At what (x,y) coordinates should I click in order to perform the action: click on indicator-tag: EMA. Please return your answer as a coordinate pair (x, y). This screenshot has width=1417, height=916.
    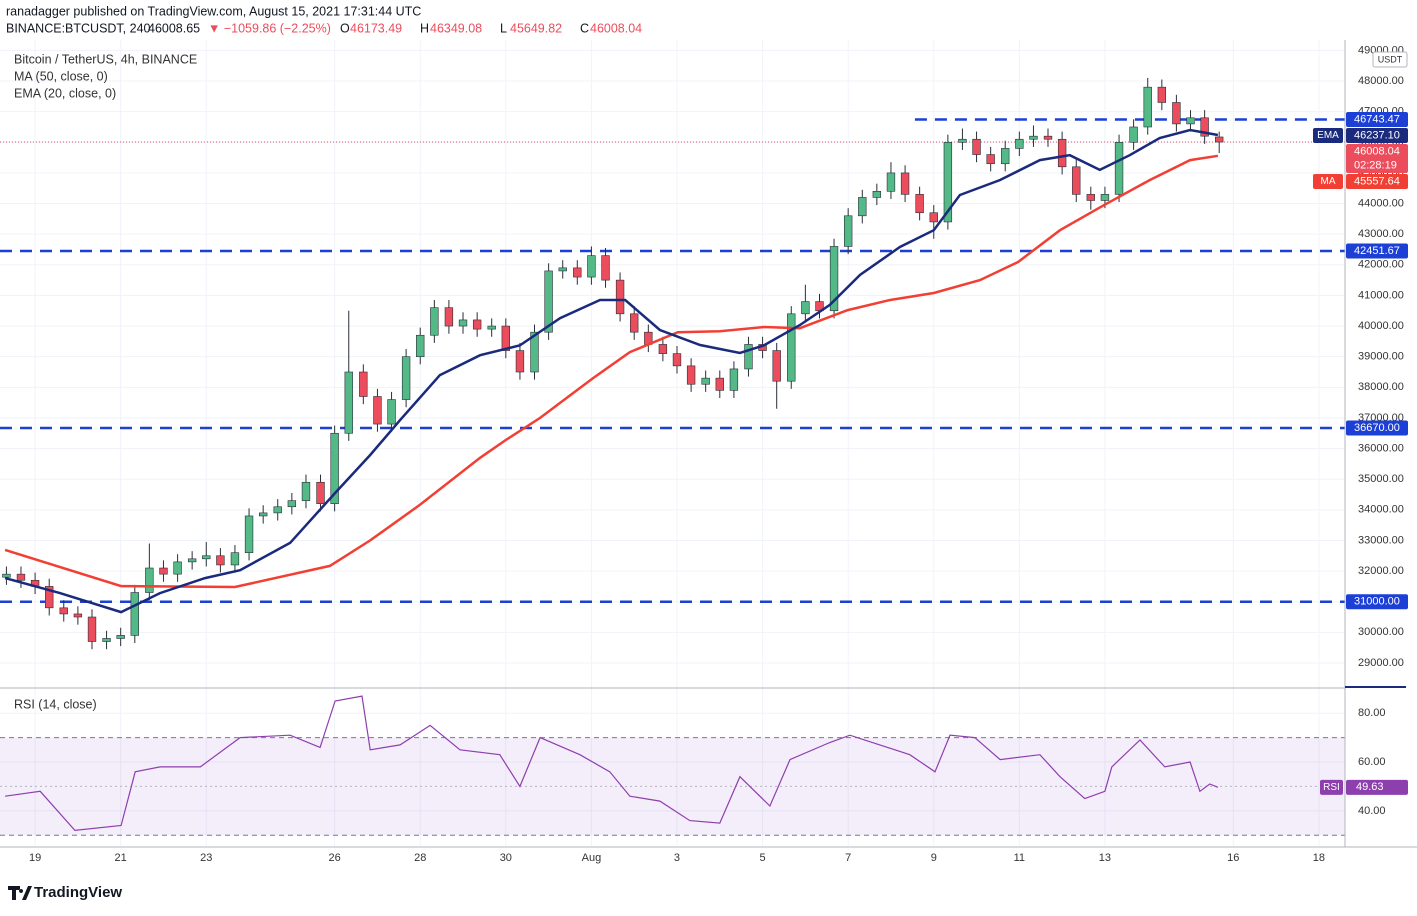
    Looking at the image, I should click on (1328, 135).